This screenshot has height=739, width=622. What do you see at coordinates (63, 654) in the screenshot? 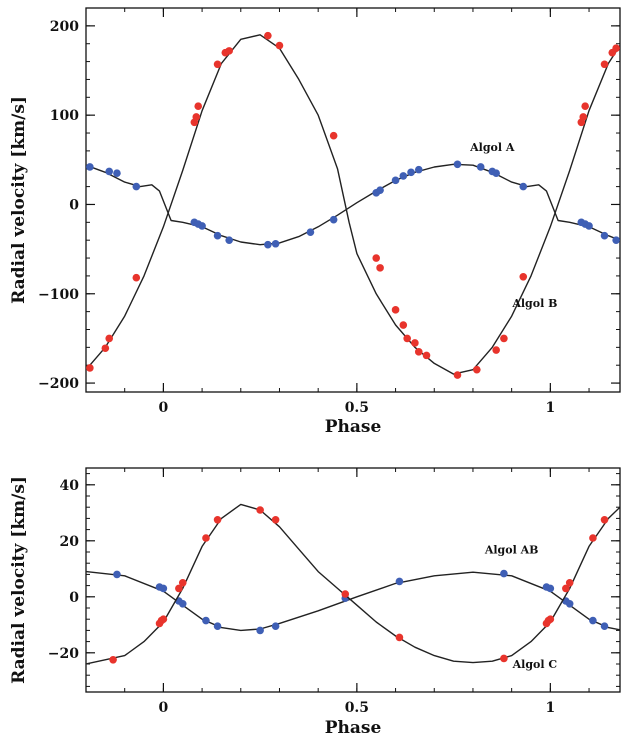
I see `y-tick-label: −20` at bounding box center [63, 654].